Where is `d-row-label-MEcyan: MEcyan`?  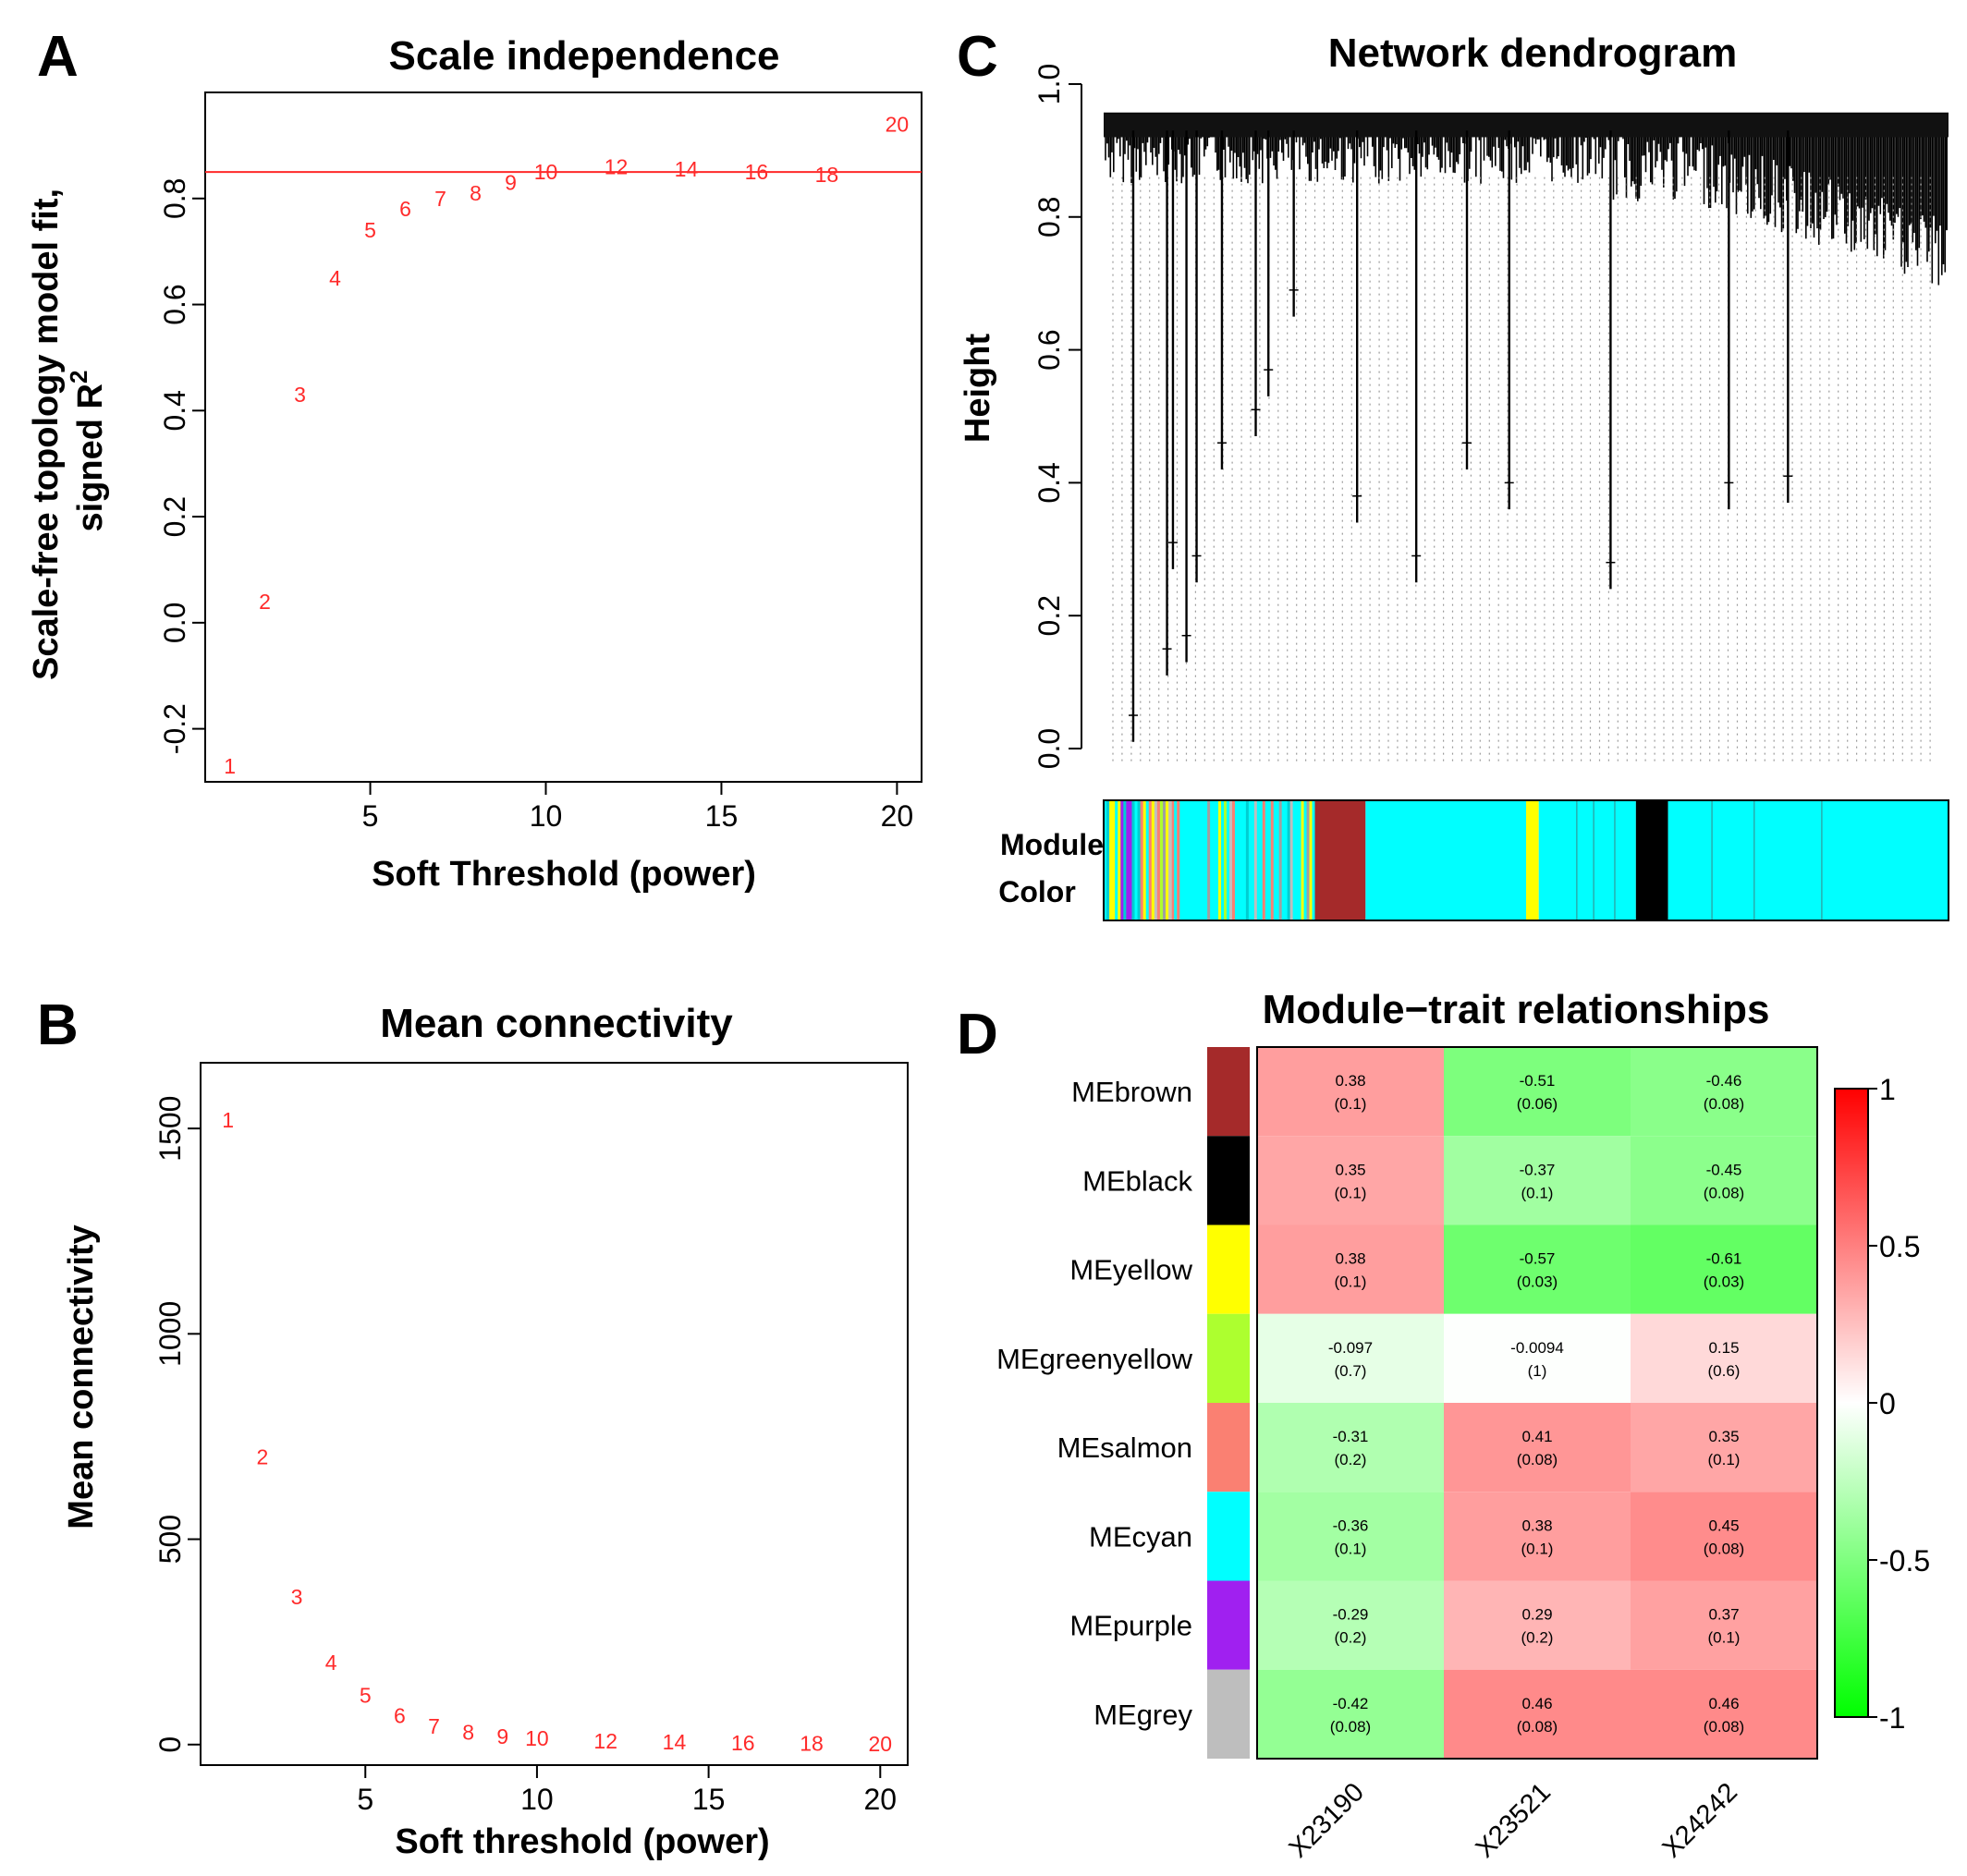 d-row-label-MEcyan: MEcyan is located at coordinates (1140, 1536).